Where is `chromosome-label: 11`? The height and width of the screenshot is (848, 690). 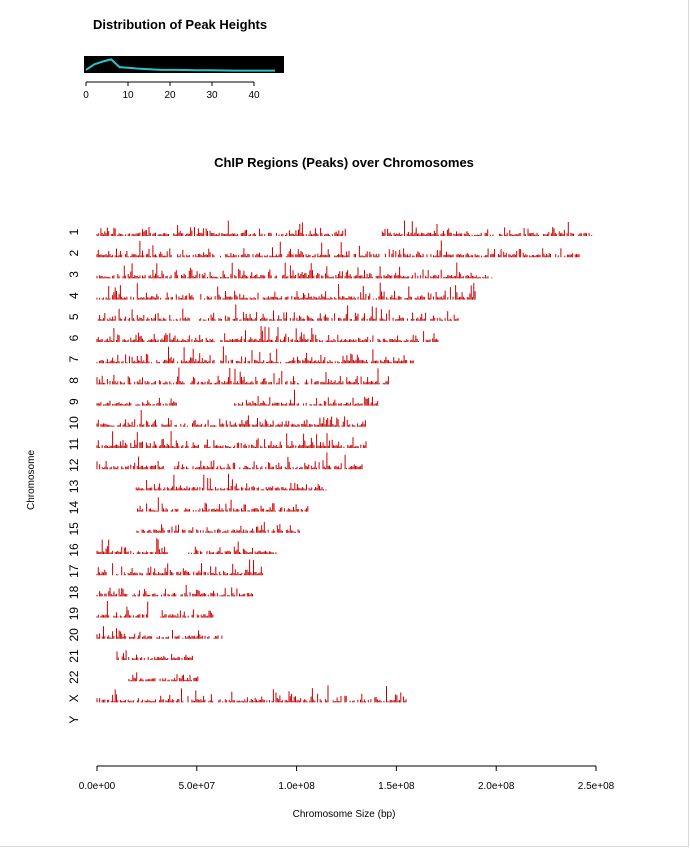 chromosome-label: 11 is located at coordinates (74, 443).